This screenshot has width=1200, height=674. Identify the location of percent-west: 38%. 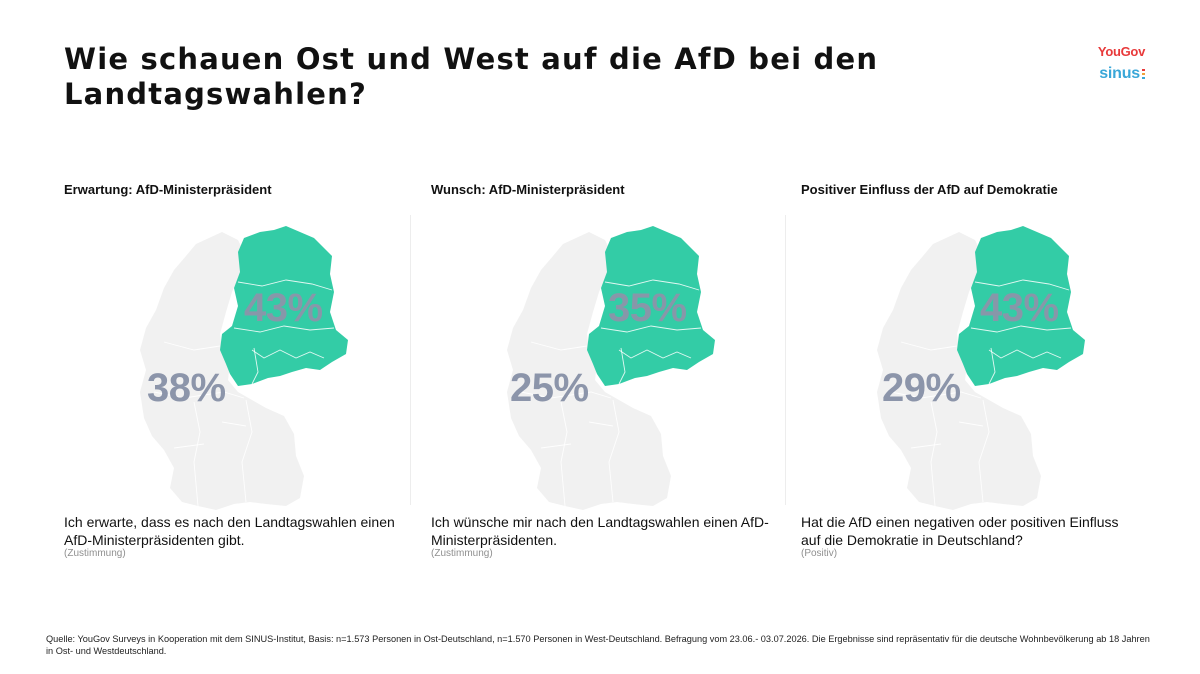
(186, 388).